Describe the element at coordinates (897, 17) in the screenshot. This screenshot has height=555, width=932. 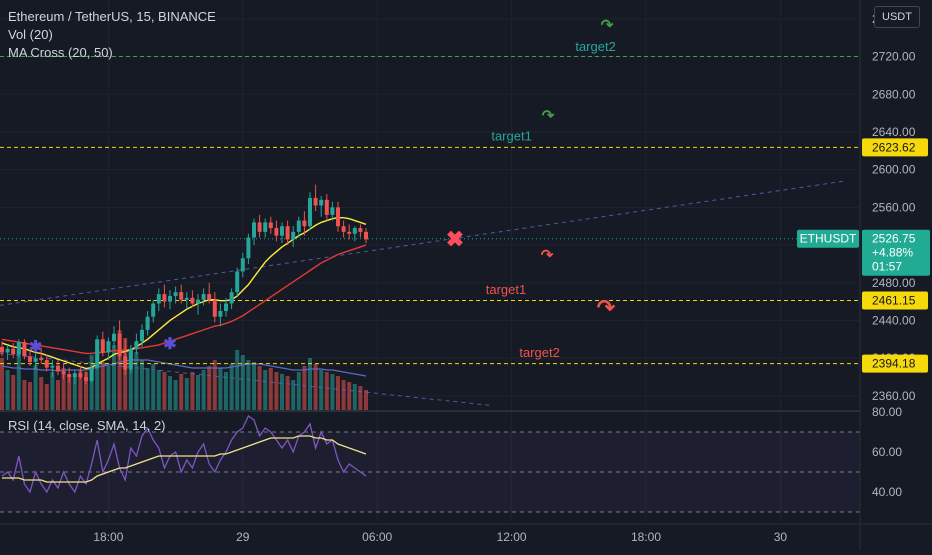
I see `currency-button: USDT` at that location.